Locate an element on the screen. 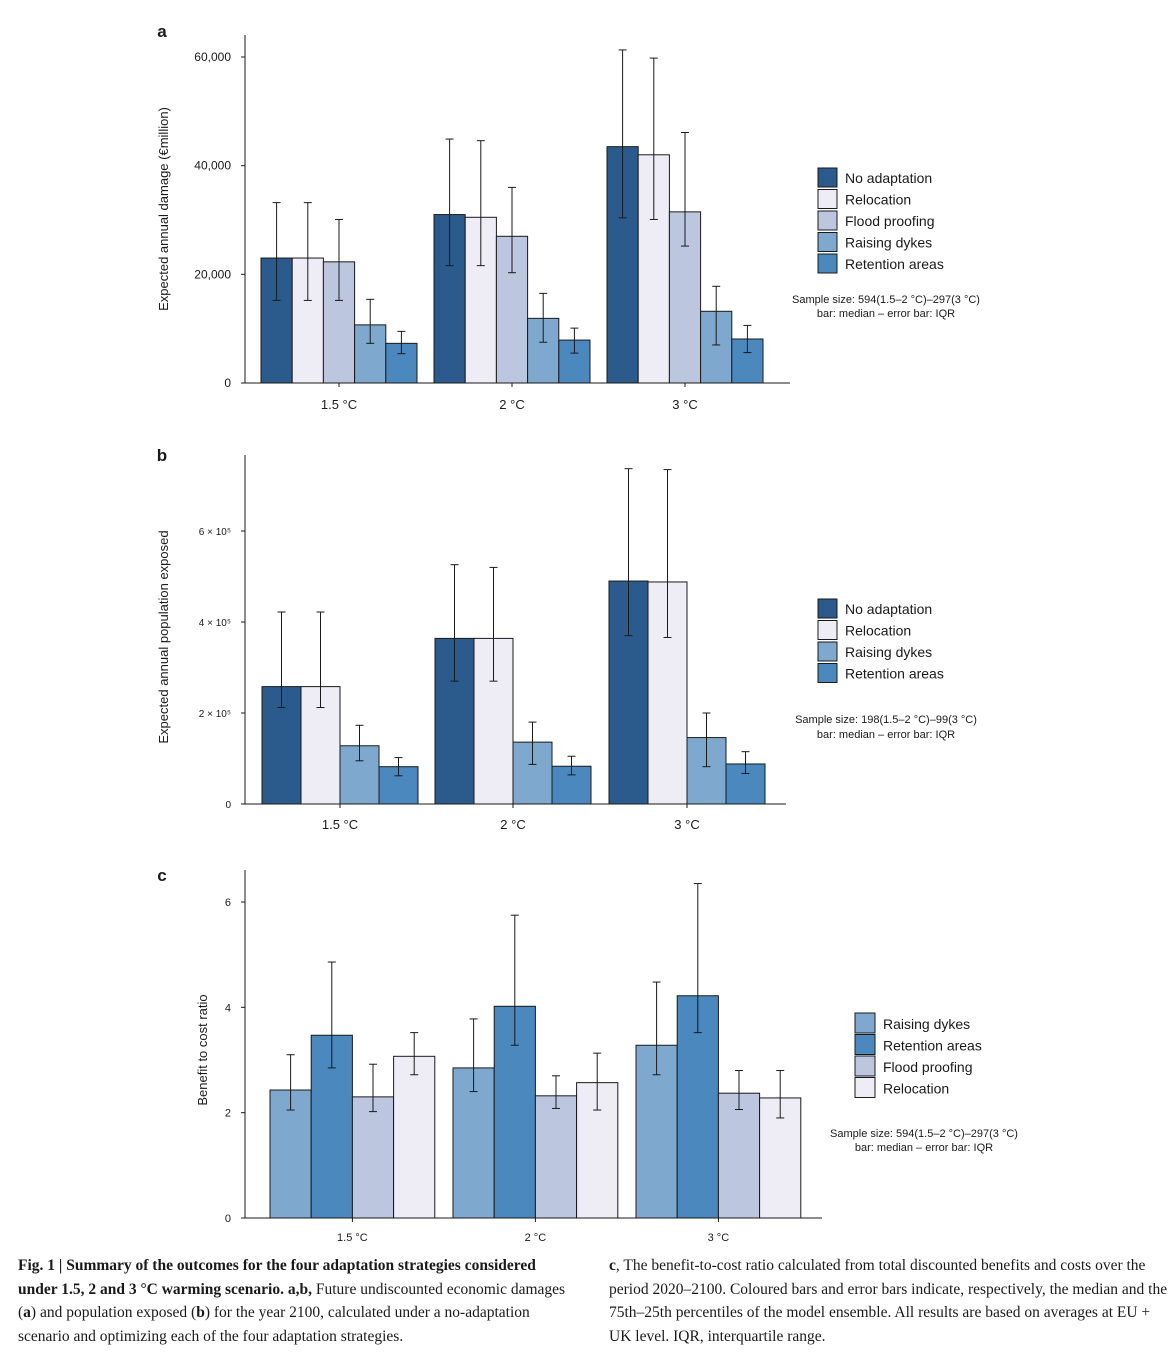 Image resolution: width=1174 pixels, height=1352 pixels. sample-size-note: Sample size: 198(1.5–2 °C)–99(3 °C) is located at coordinates (886, 720).